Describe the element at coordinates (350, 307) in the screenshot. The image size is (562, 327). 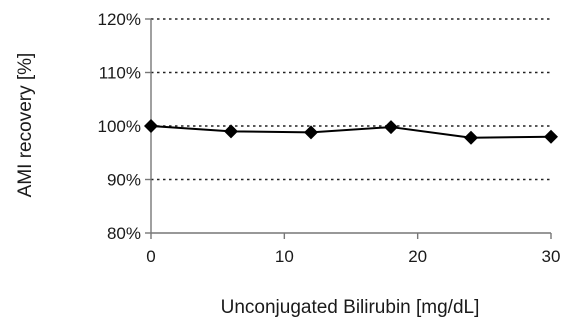
I see `x-axis-title: Unconjugated Bilirubin [mg/dL]` at that location.